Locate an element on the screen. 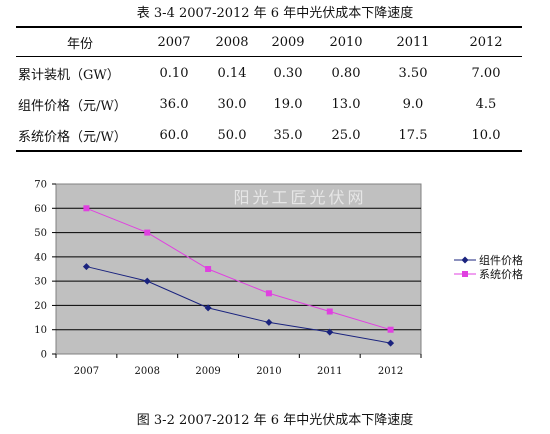 The width and height of the screenshot is (550, 434). x-tick-label: 2007 is located at coordinates (86, 371).